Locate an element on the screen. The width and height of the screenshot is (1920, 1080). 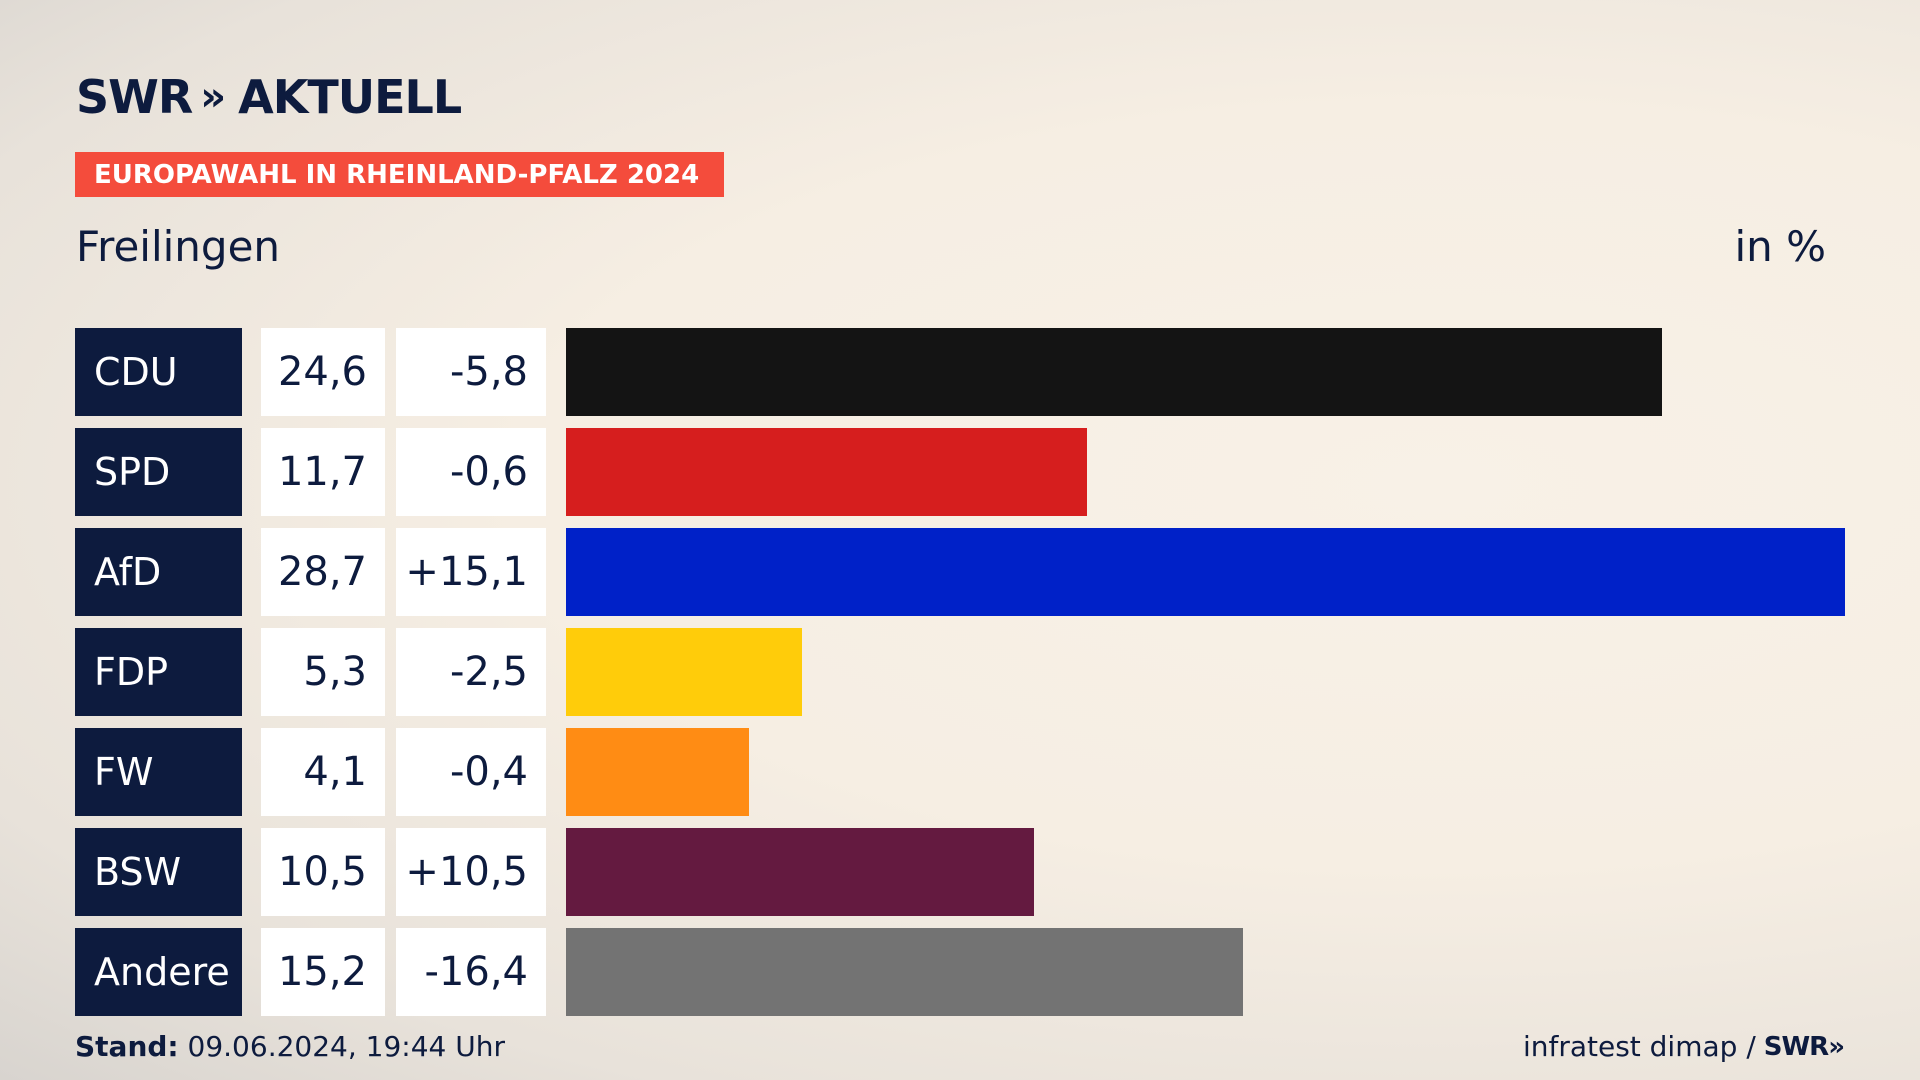
party-label: CDU is located at coordinates (158, 372).